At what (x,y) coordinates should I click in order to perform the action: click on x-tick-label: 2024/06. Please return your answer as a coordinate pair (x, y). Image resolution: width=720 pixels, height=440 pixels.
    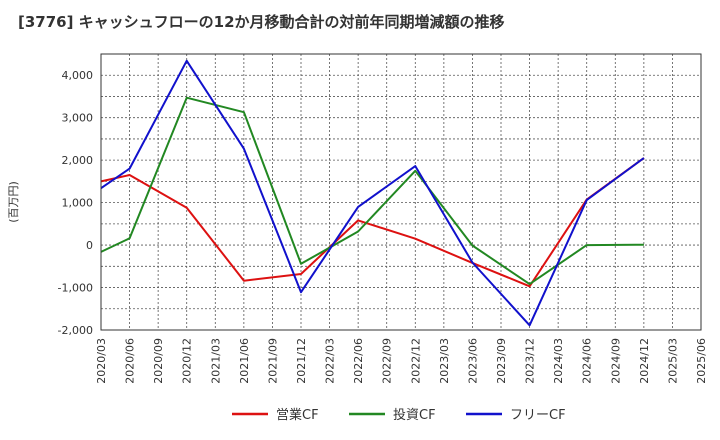
    Looking at the image, I should click on (587, 361).